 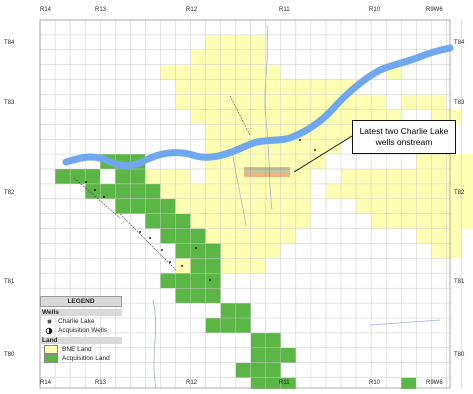 What do you see at coordinates (459, 43) in the screenshot?
I see `township-label-right: T84` at bounding box center [459, 43].